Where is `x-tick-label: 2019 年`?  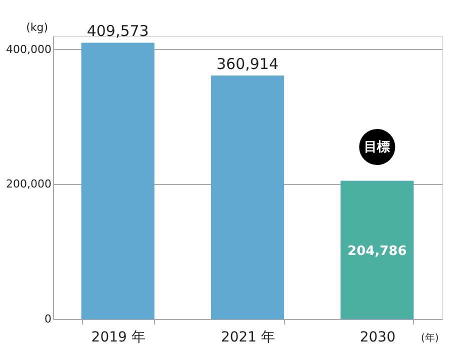 x-tick-label: 2019 年 is located at coordinates (118, 338).